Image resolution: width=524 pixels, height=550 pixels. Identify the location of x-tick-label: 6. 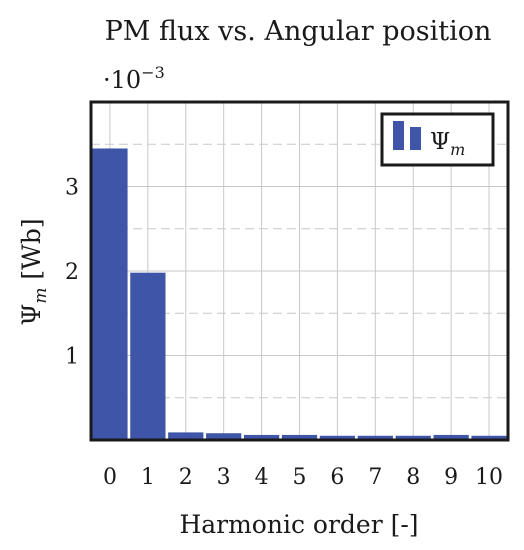
(337, 477).